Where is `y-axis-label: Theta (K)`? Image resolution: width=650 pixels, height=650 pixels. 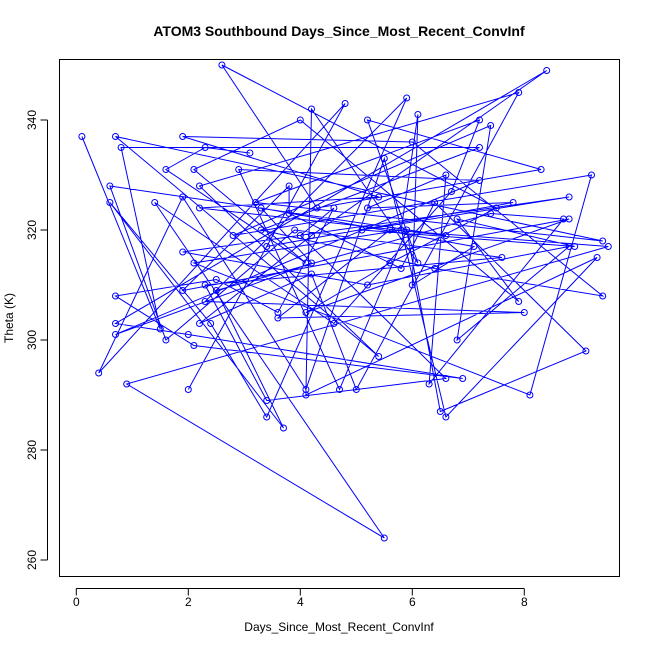
y-axis-label: Theta (K) is located at coordinates (9, 318).